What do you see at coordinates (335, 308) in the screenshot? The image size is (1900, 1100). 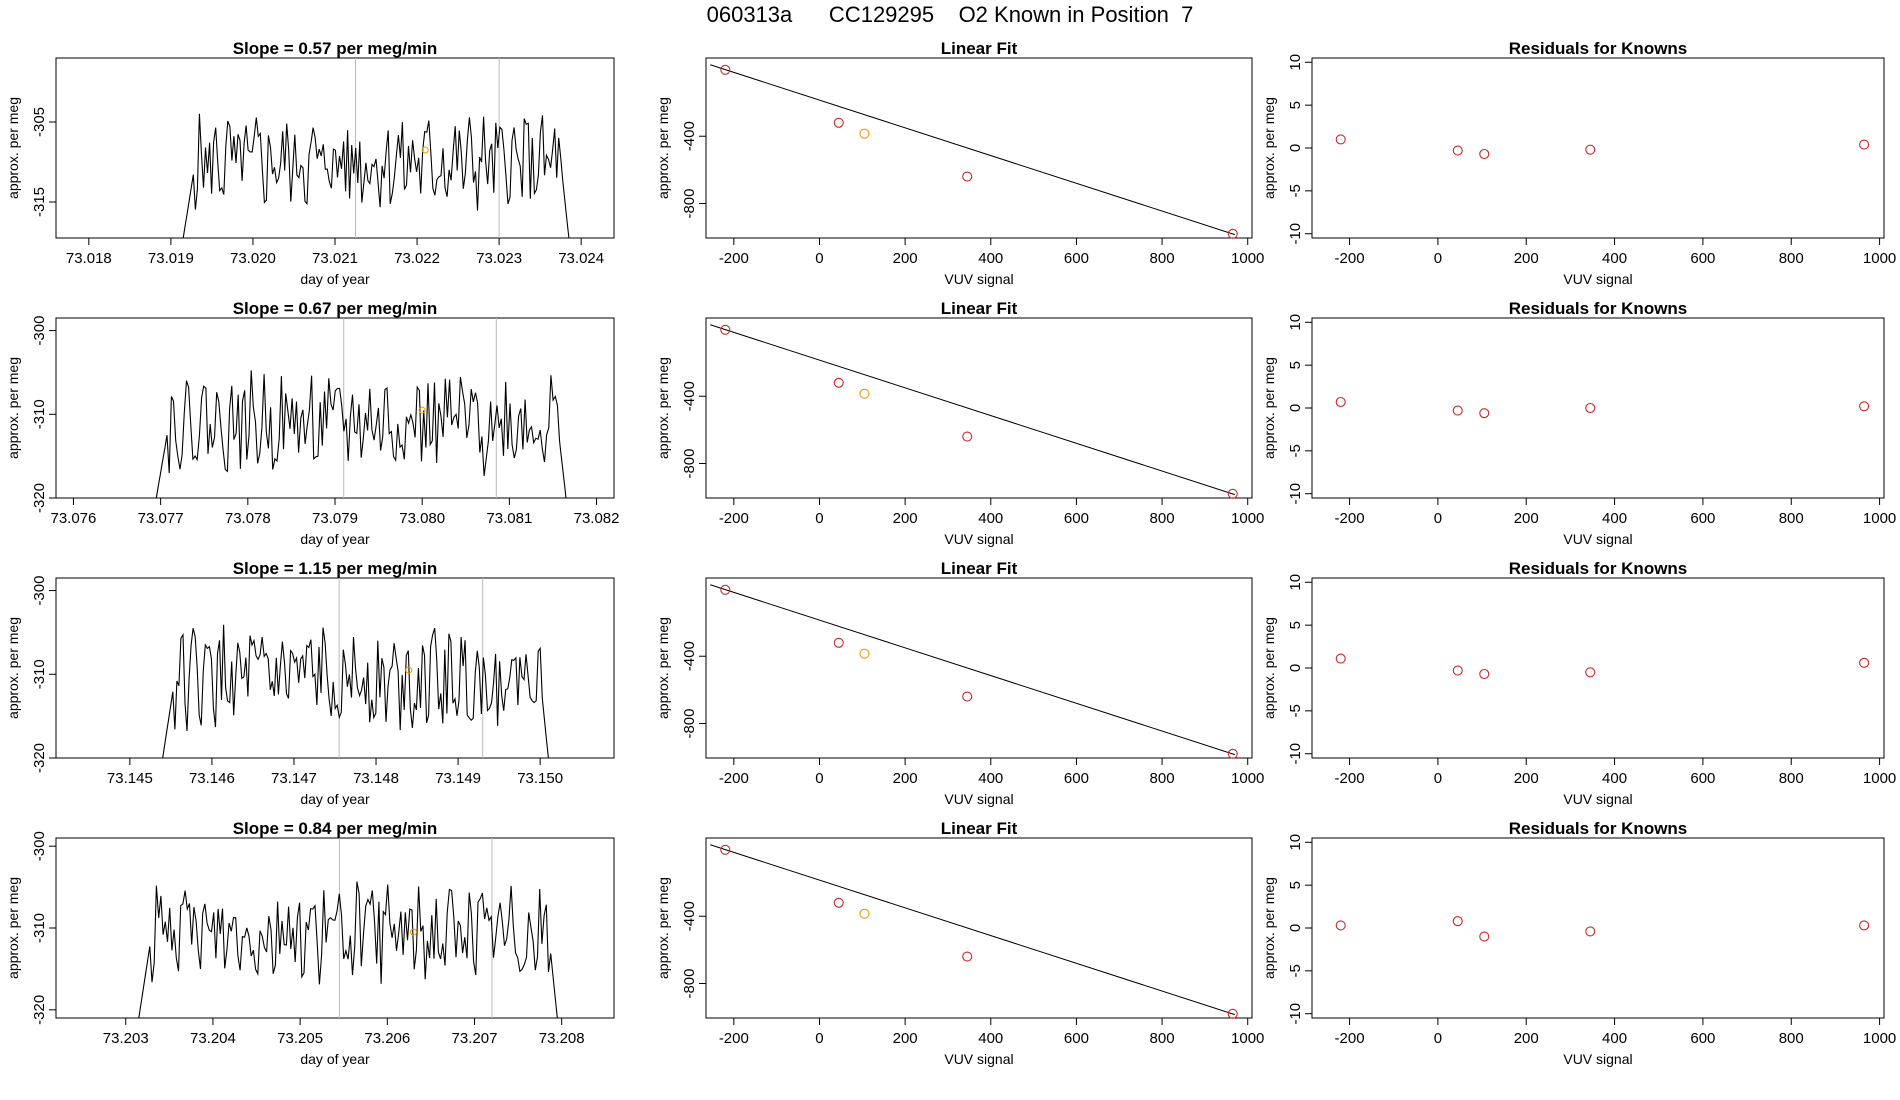 I see `panel-title: Slope = 0.67 per meg/min` at bounding box center [335, 308].